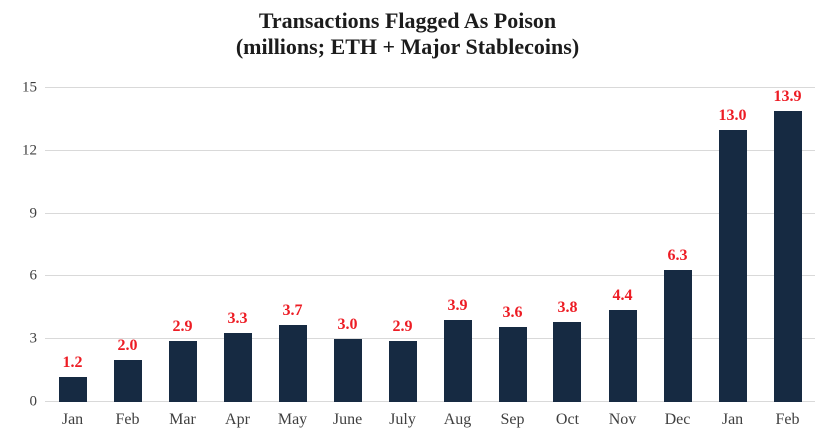 This screenshot has height=445, width=825. Describe the element at coordinates (407, 20) in the screenshot. I see `chart-title: Transactions Flagged As Poison` at that location.